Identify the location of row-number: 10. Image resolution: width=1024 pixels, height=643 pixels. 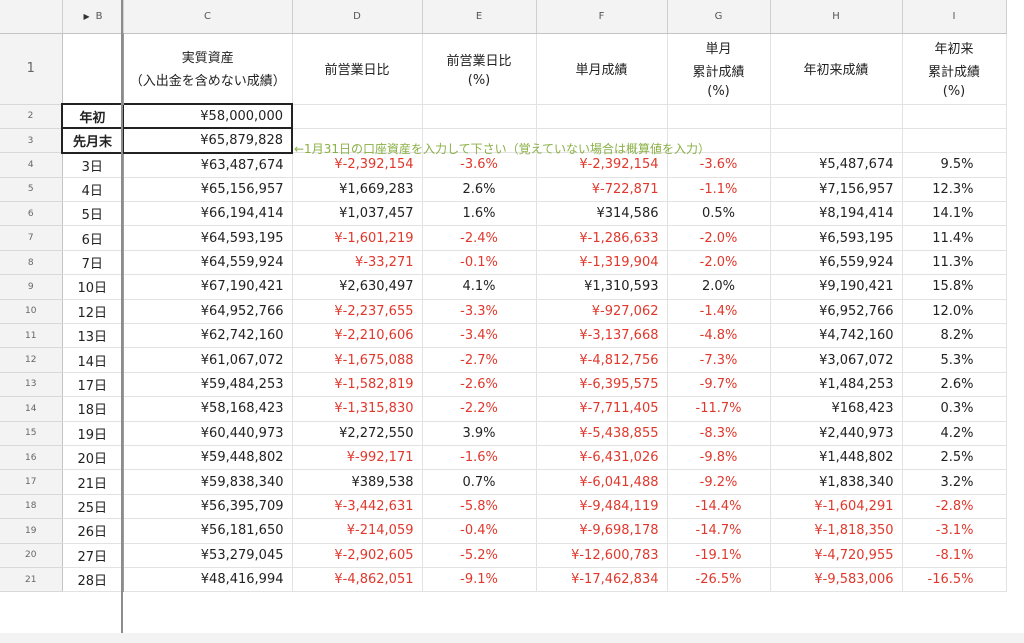
(31, 312).